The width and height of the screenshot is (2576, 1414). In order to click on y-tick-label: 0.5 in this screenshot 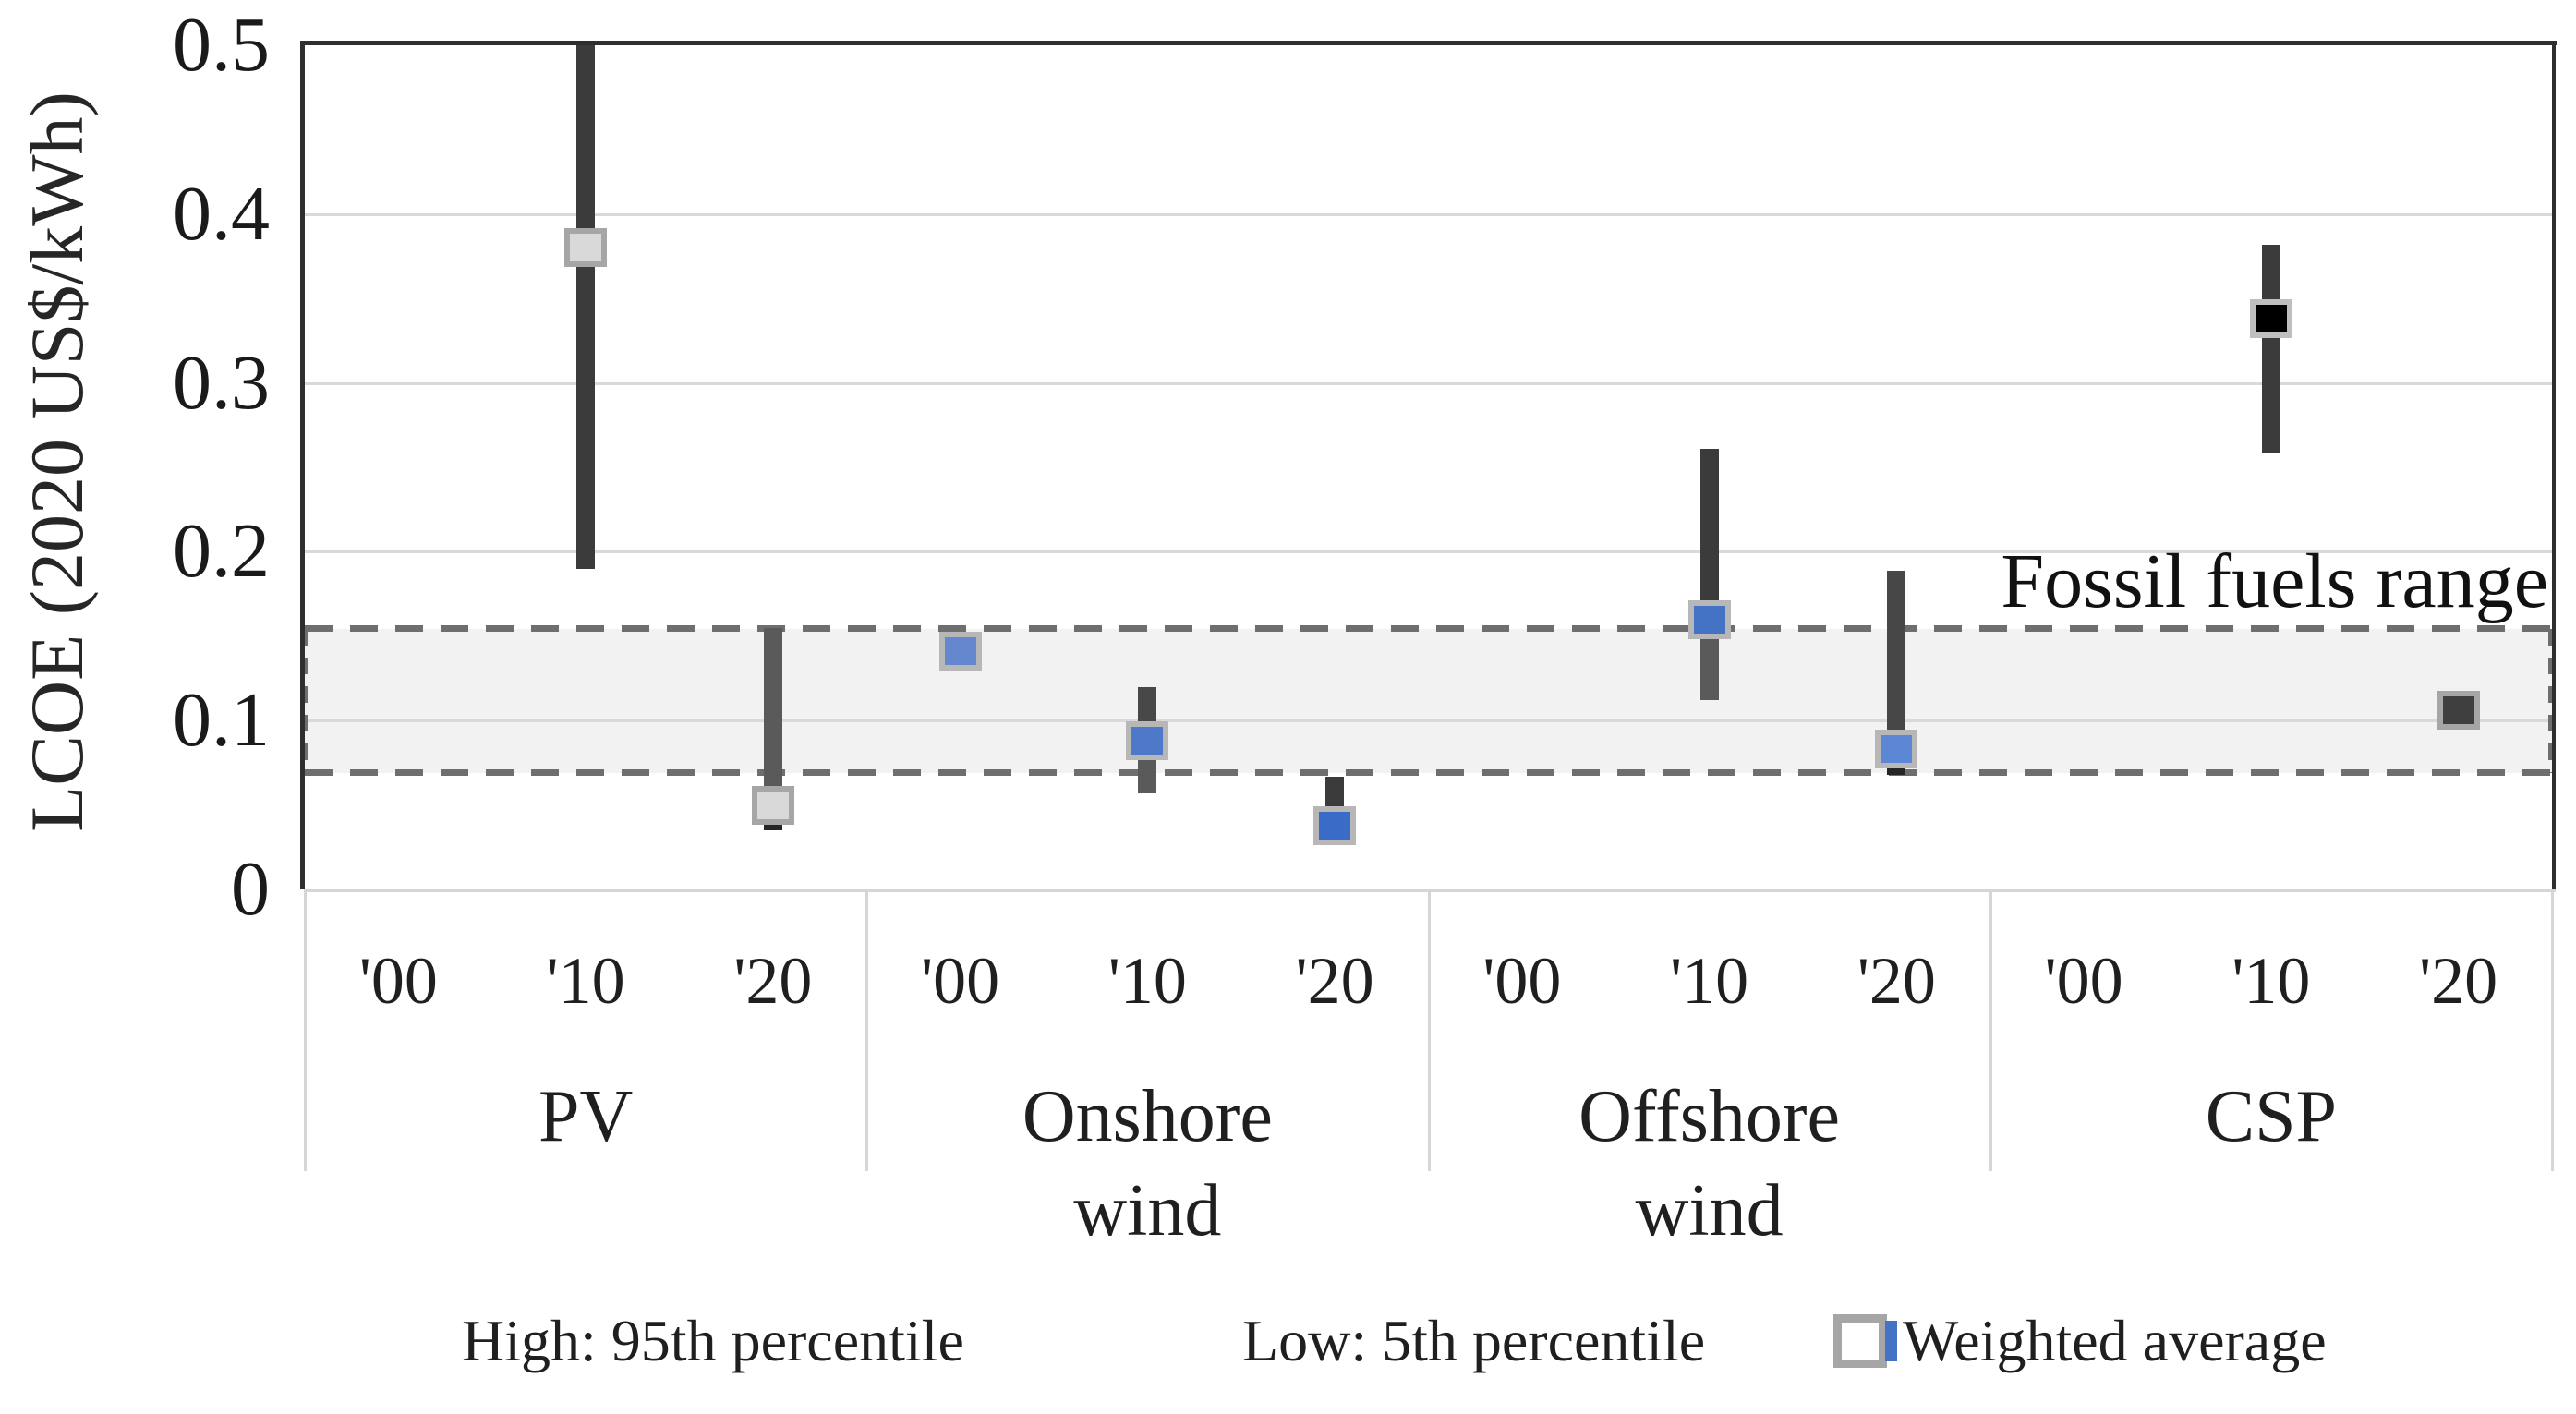, I will do `click(221, 45)`.